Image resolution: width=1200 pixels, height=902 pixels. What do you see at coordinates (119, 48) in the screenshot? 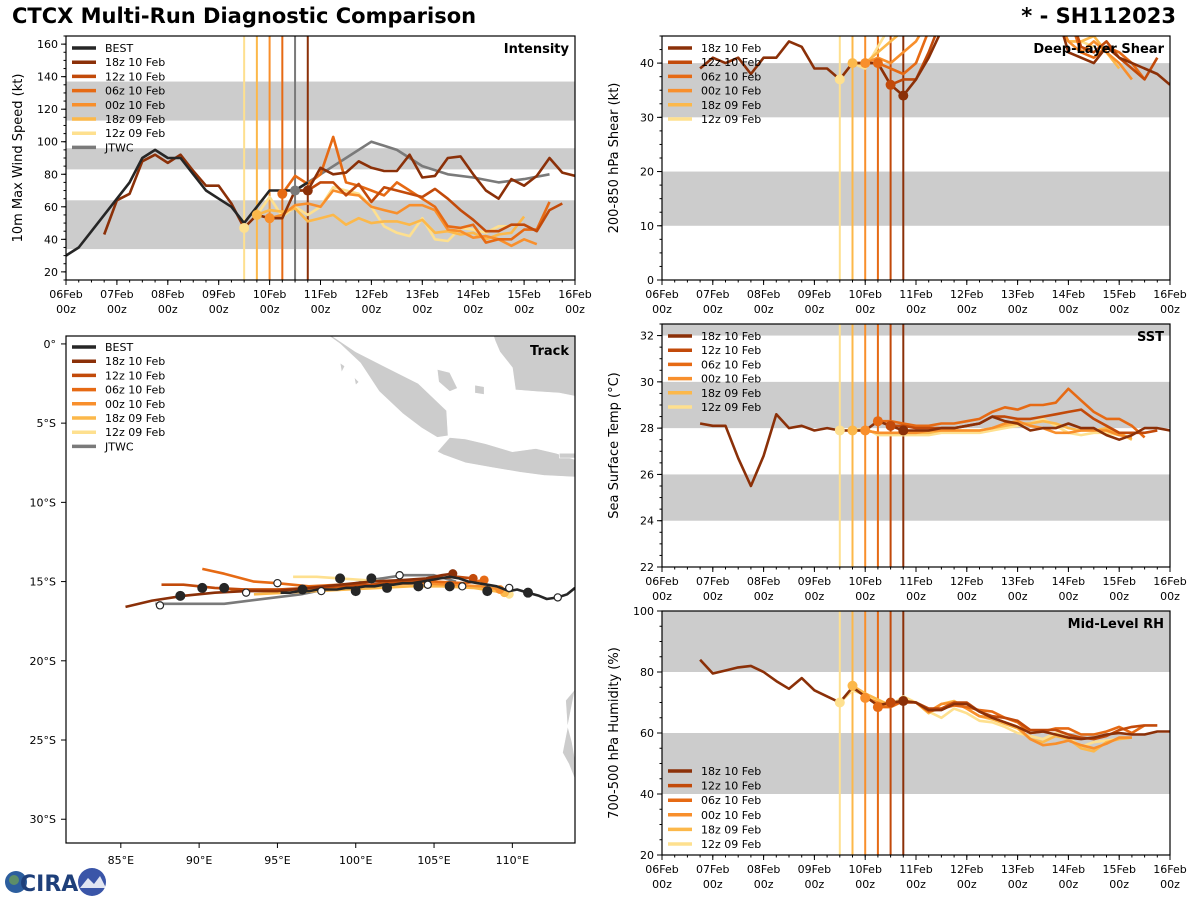
I see `legend-label-best: BEST` at bounding box center [119, 48].